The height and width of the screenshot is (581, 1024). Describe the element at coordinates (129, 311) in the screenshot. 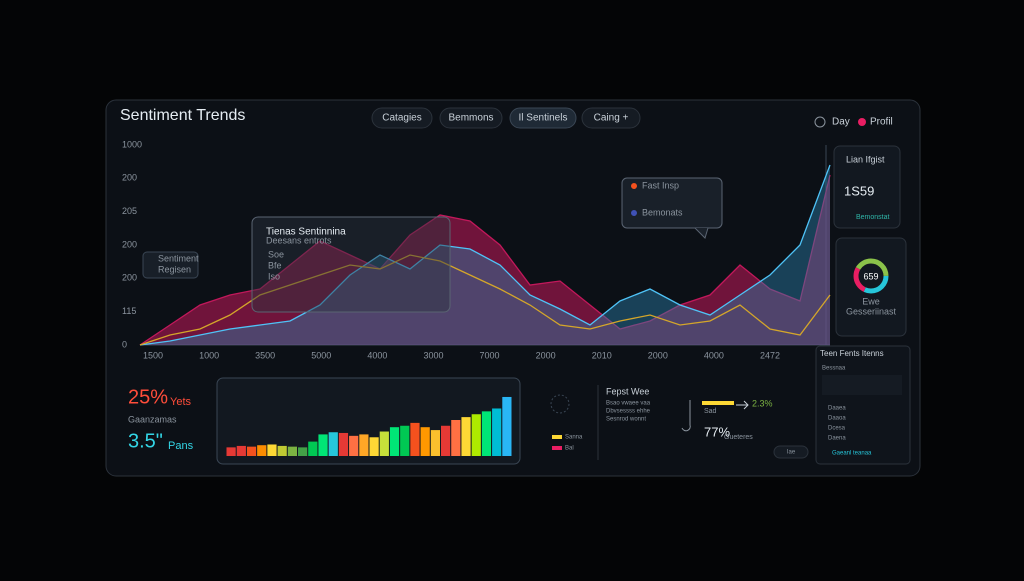

I see `y-tick-label: 115` at that location.